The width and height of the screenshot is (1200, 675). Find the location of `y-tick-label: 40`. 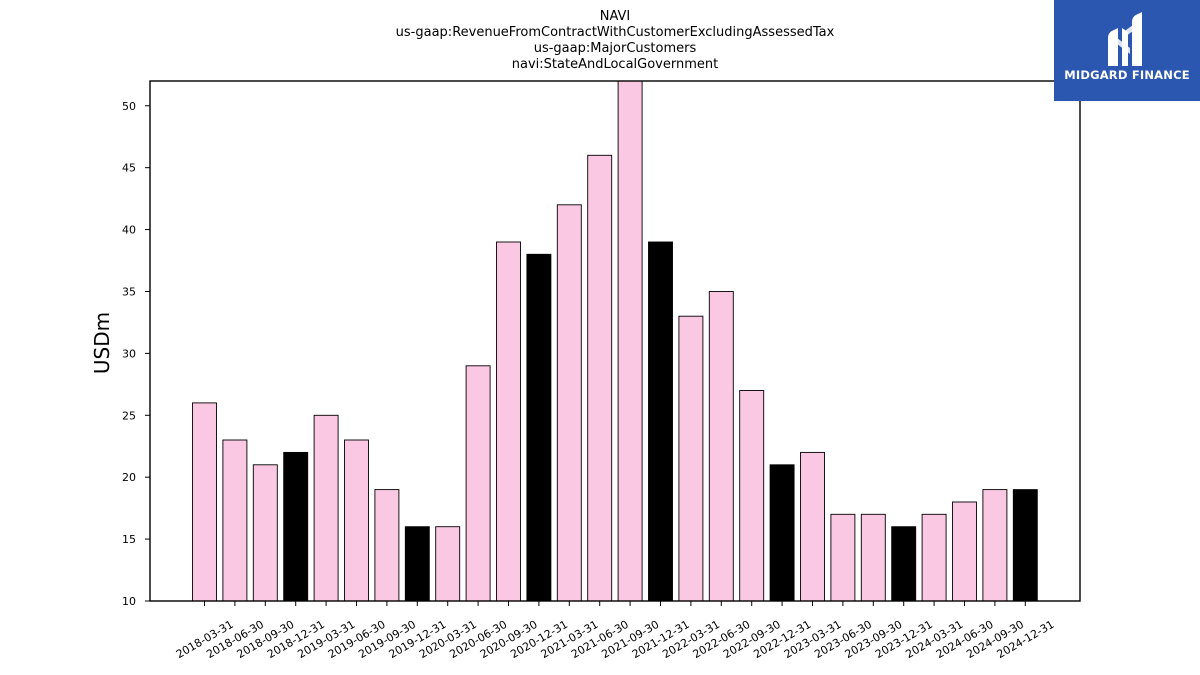

y-tick-label: 40 is located at coordinates (129, 230).